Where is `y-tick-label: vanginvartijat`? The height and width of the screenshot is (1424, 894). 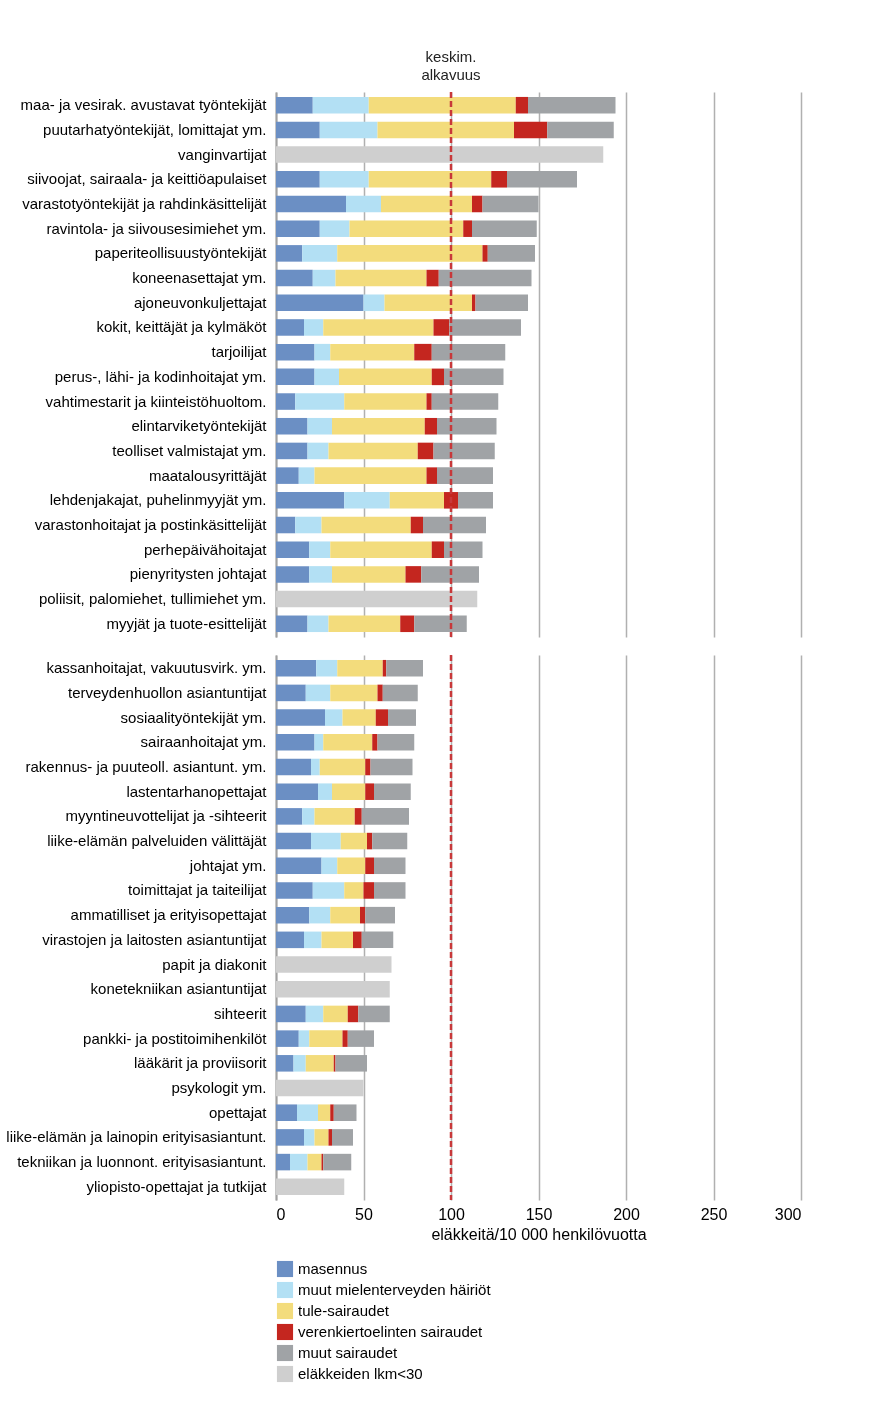 y-tick-label: vanginvartijat is located at coordinates (223, 154).